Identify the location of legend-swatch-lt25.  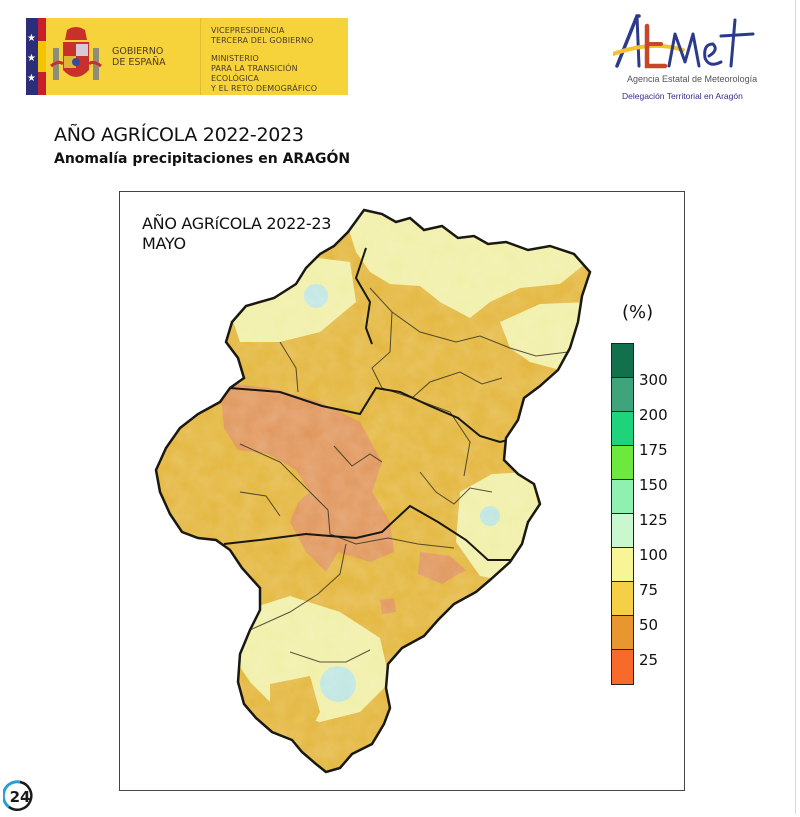
(622, 667).